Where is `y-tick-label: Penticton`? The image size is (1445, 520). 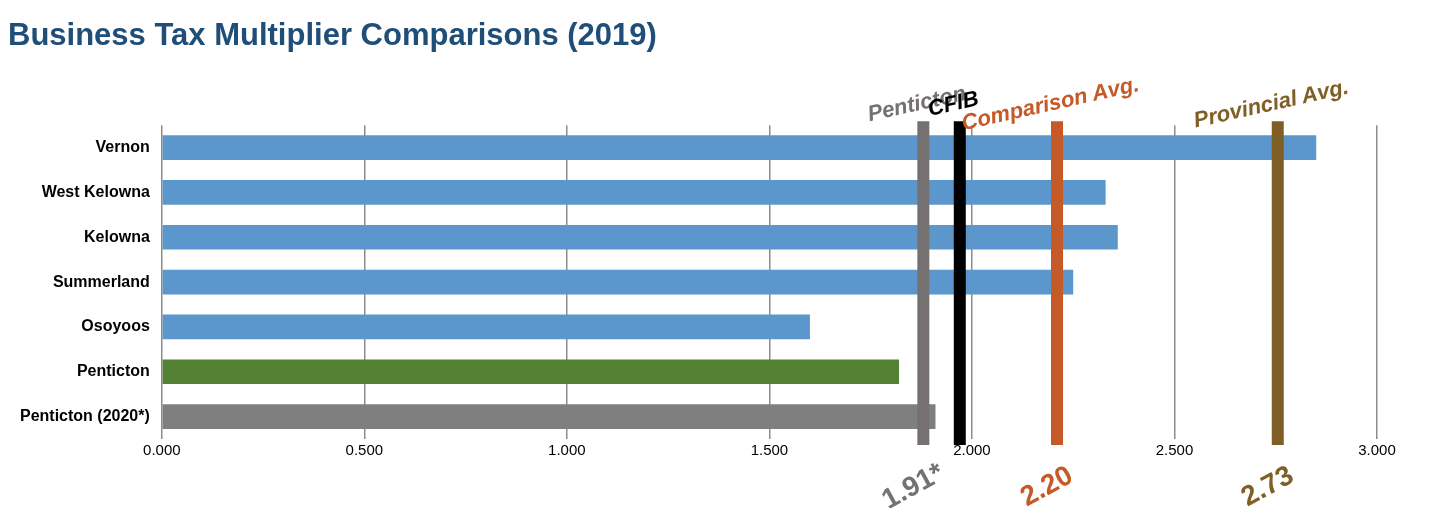 y-tick-label: Penticton is located at coordinates (113, 371).